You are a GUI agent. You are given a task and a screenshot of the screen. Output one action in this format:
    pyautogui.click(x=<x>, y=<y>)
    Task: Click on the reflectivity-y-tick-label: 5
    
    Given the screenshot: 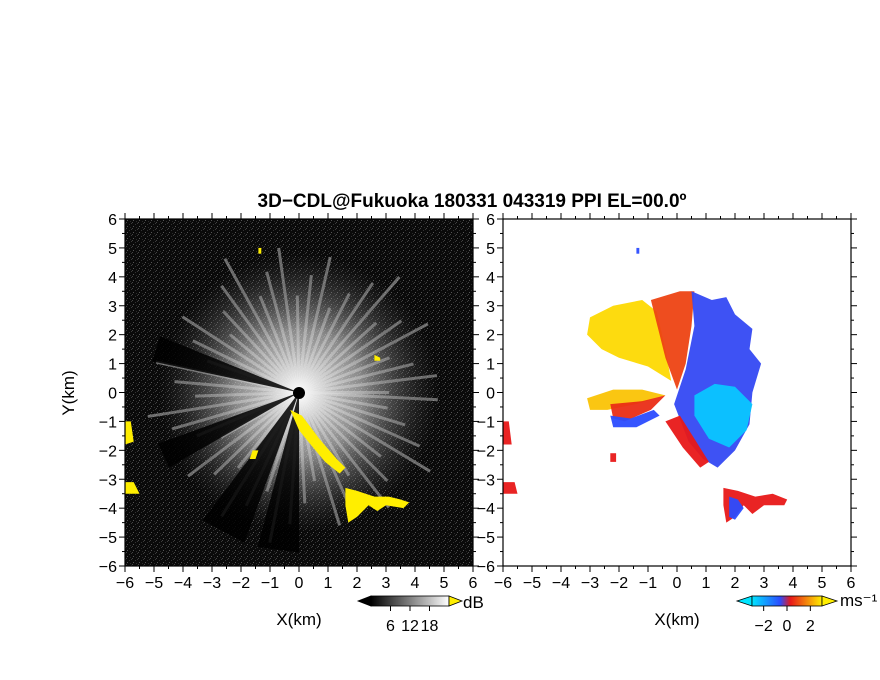 What is the action you would take?
    pyautogui.click(x=112, y=249)
    